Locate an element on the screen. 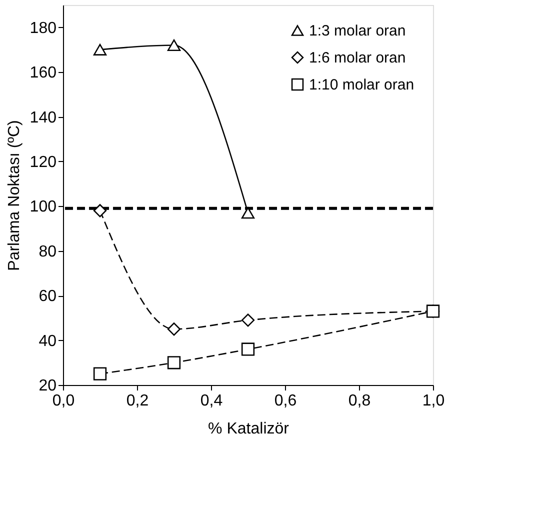  y-tick-label: 100 is located at coordinates (43, 207).